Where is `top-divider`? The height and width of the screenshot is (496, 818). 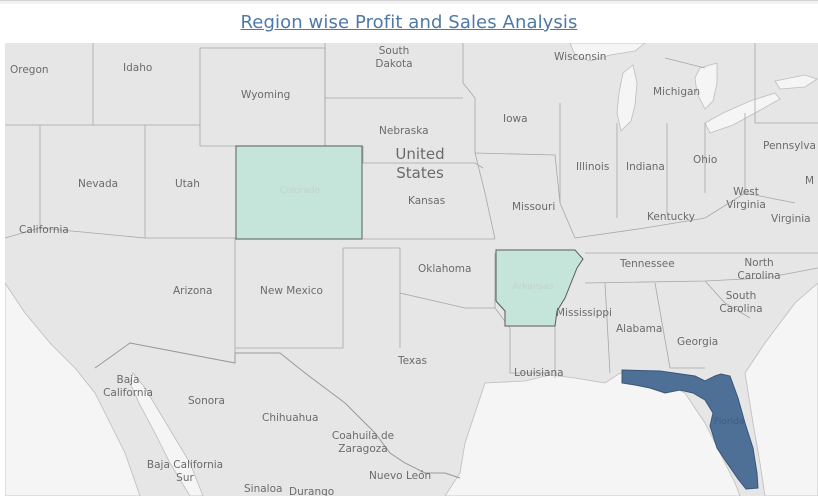
top-divider is located at coordinates (409, 2).